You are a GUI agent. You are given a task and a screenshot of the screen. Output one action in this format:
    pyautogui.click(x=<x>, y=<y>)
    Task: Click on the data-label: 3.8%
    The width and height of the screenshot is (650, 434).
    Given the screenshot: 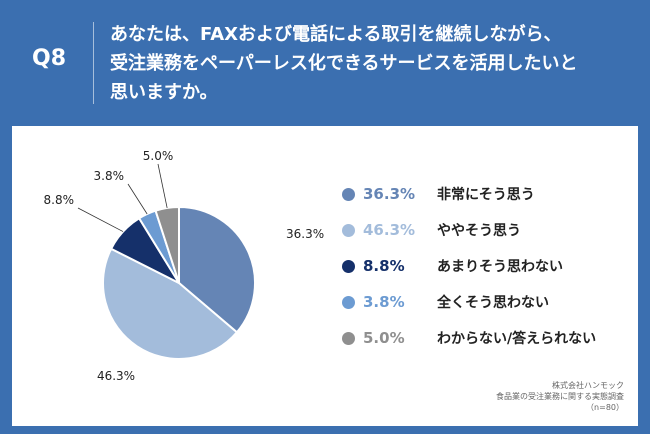 What is the action you would take?
    pyautogui.click(x=109, y=176)
    